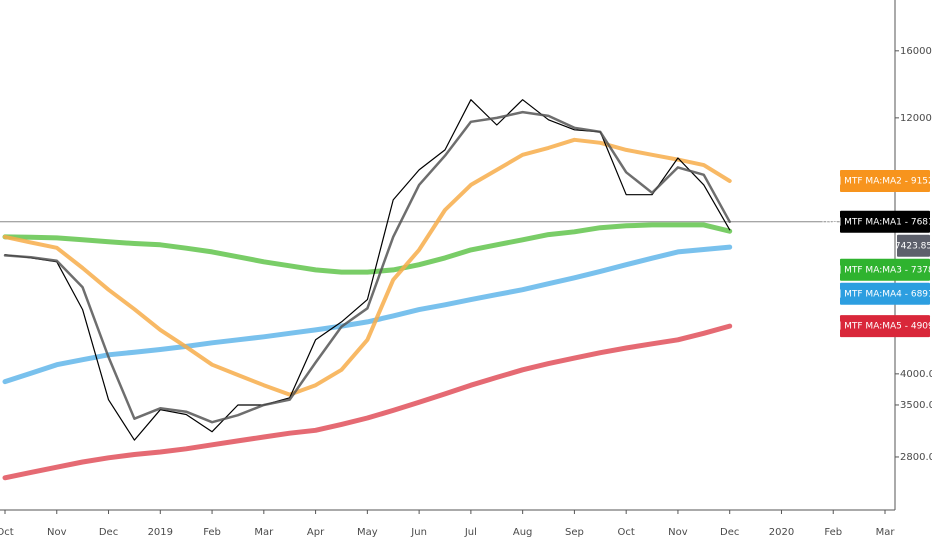  What do you see at coordinates (877, 270) in the screenshot?
I see `series-tag-label: [BA] MTF MA:MA3 - 7378.48` at bounding box center [877, 270].